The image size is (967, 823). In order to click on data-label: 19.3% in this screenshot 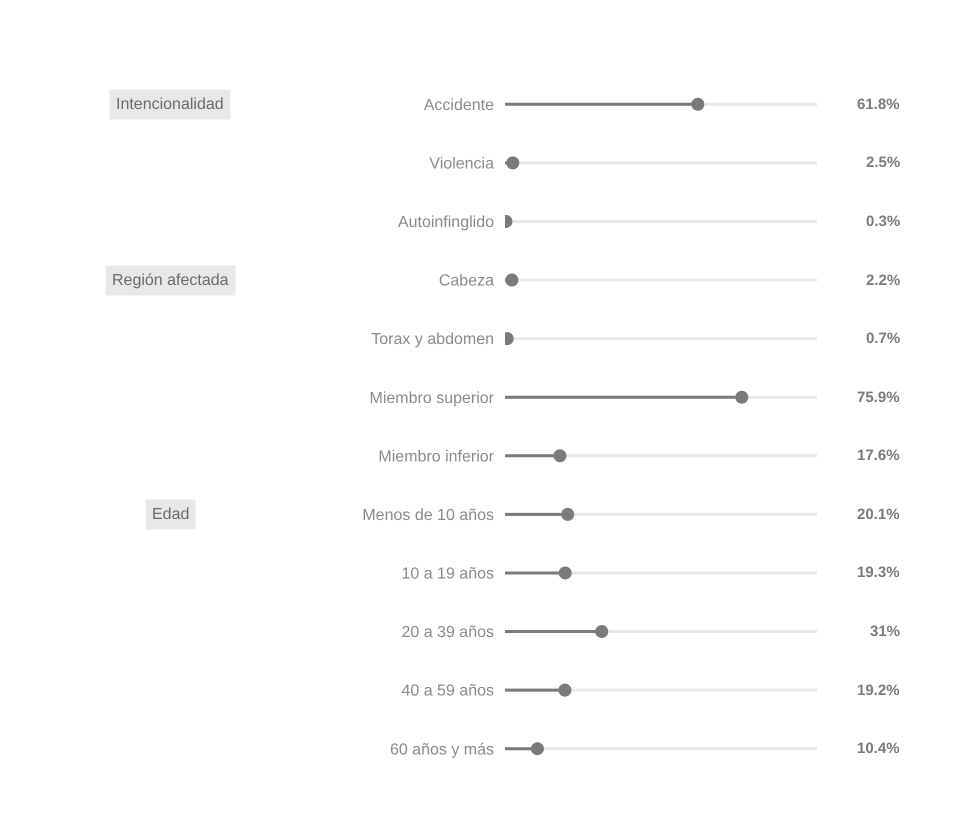, I will do `click(878, 572)`.